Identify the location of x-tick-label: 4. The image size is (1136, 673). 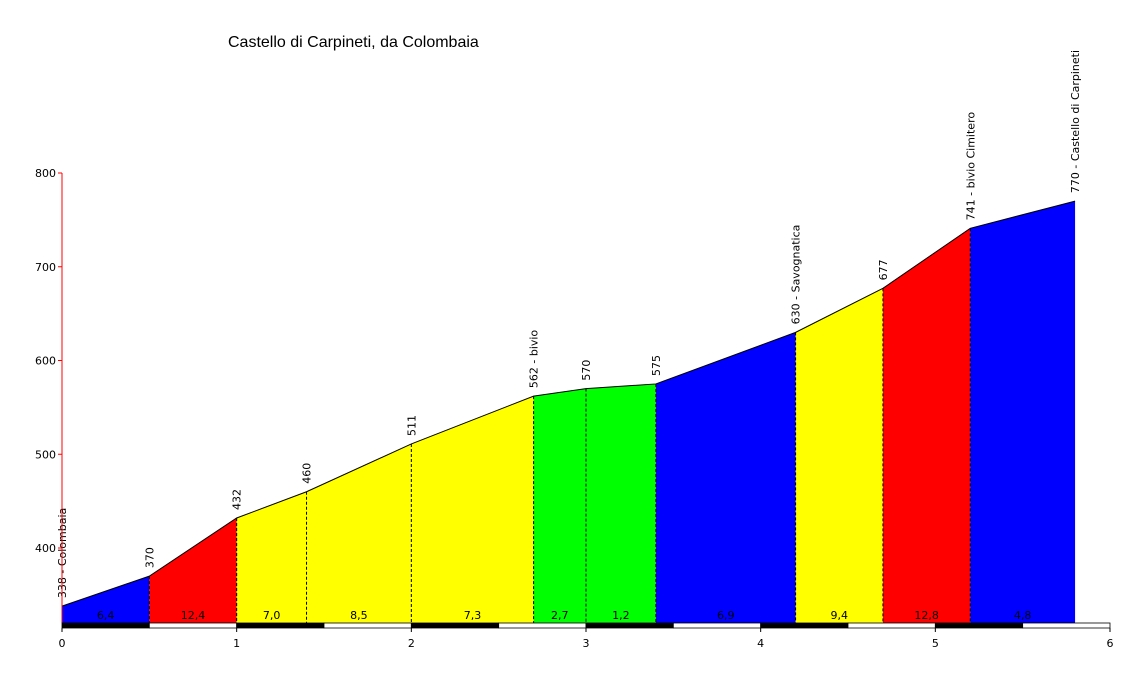
(760, 643).